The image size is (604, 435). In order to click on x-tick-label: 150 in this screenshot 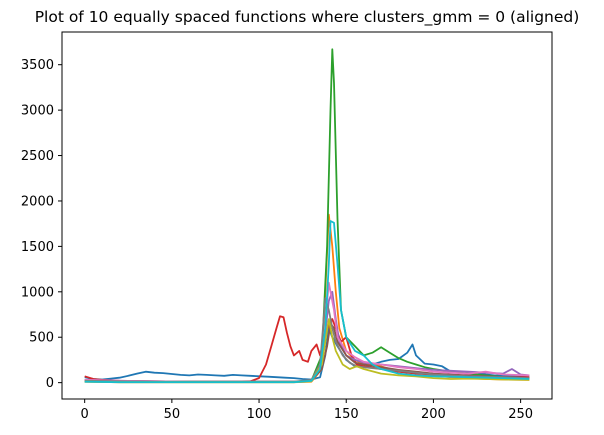, I will do `click(346, 414)`.